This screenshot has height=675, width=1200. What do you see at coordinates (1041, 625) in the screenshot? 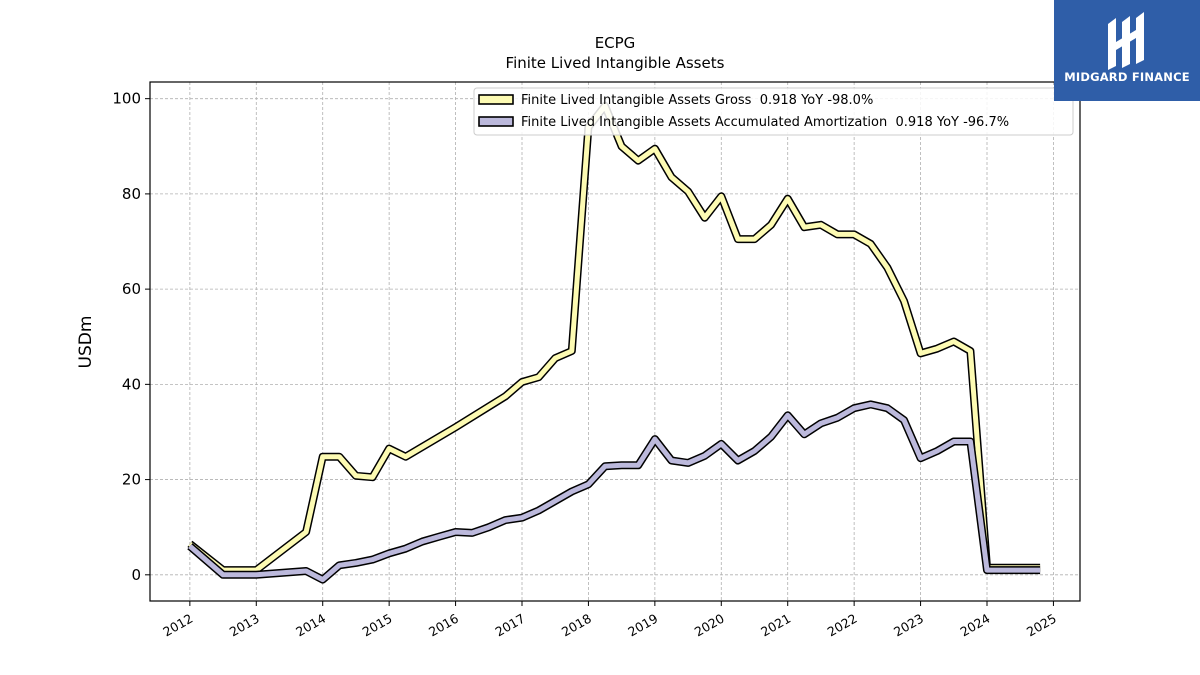
I see `x-tick-label: 2025` at bounding box center [1041, 625].